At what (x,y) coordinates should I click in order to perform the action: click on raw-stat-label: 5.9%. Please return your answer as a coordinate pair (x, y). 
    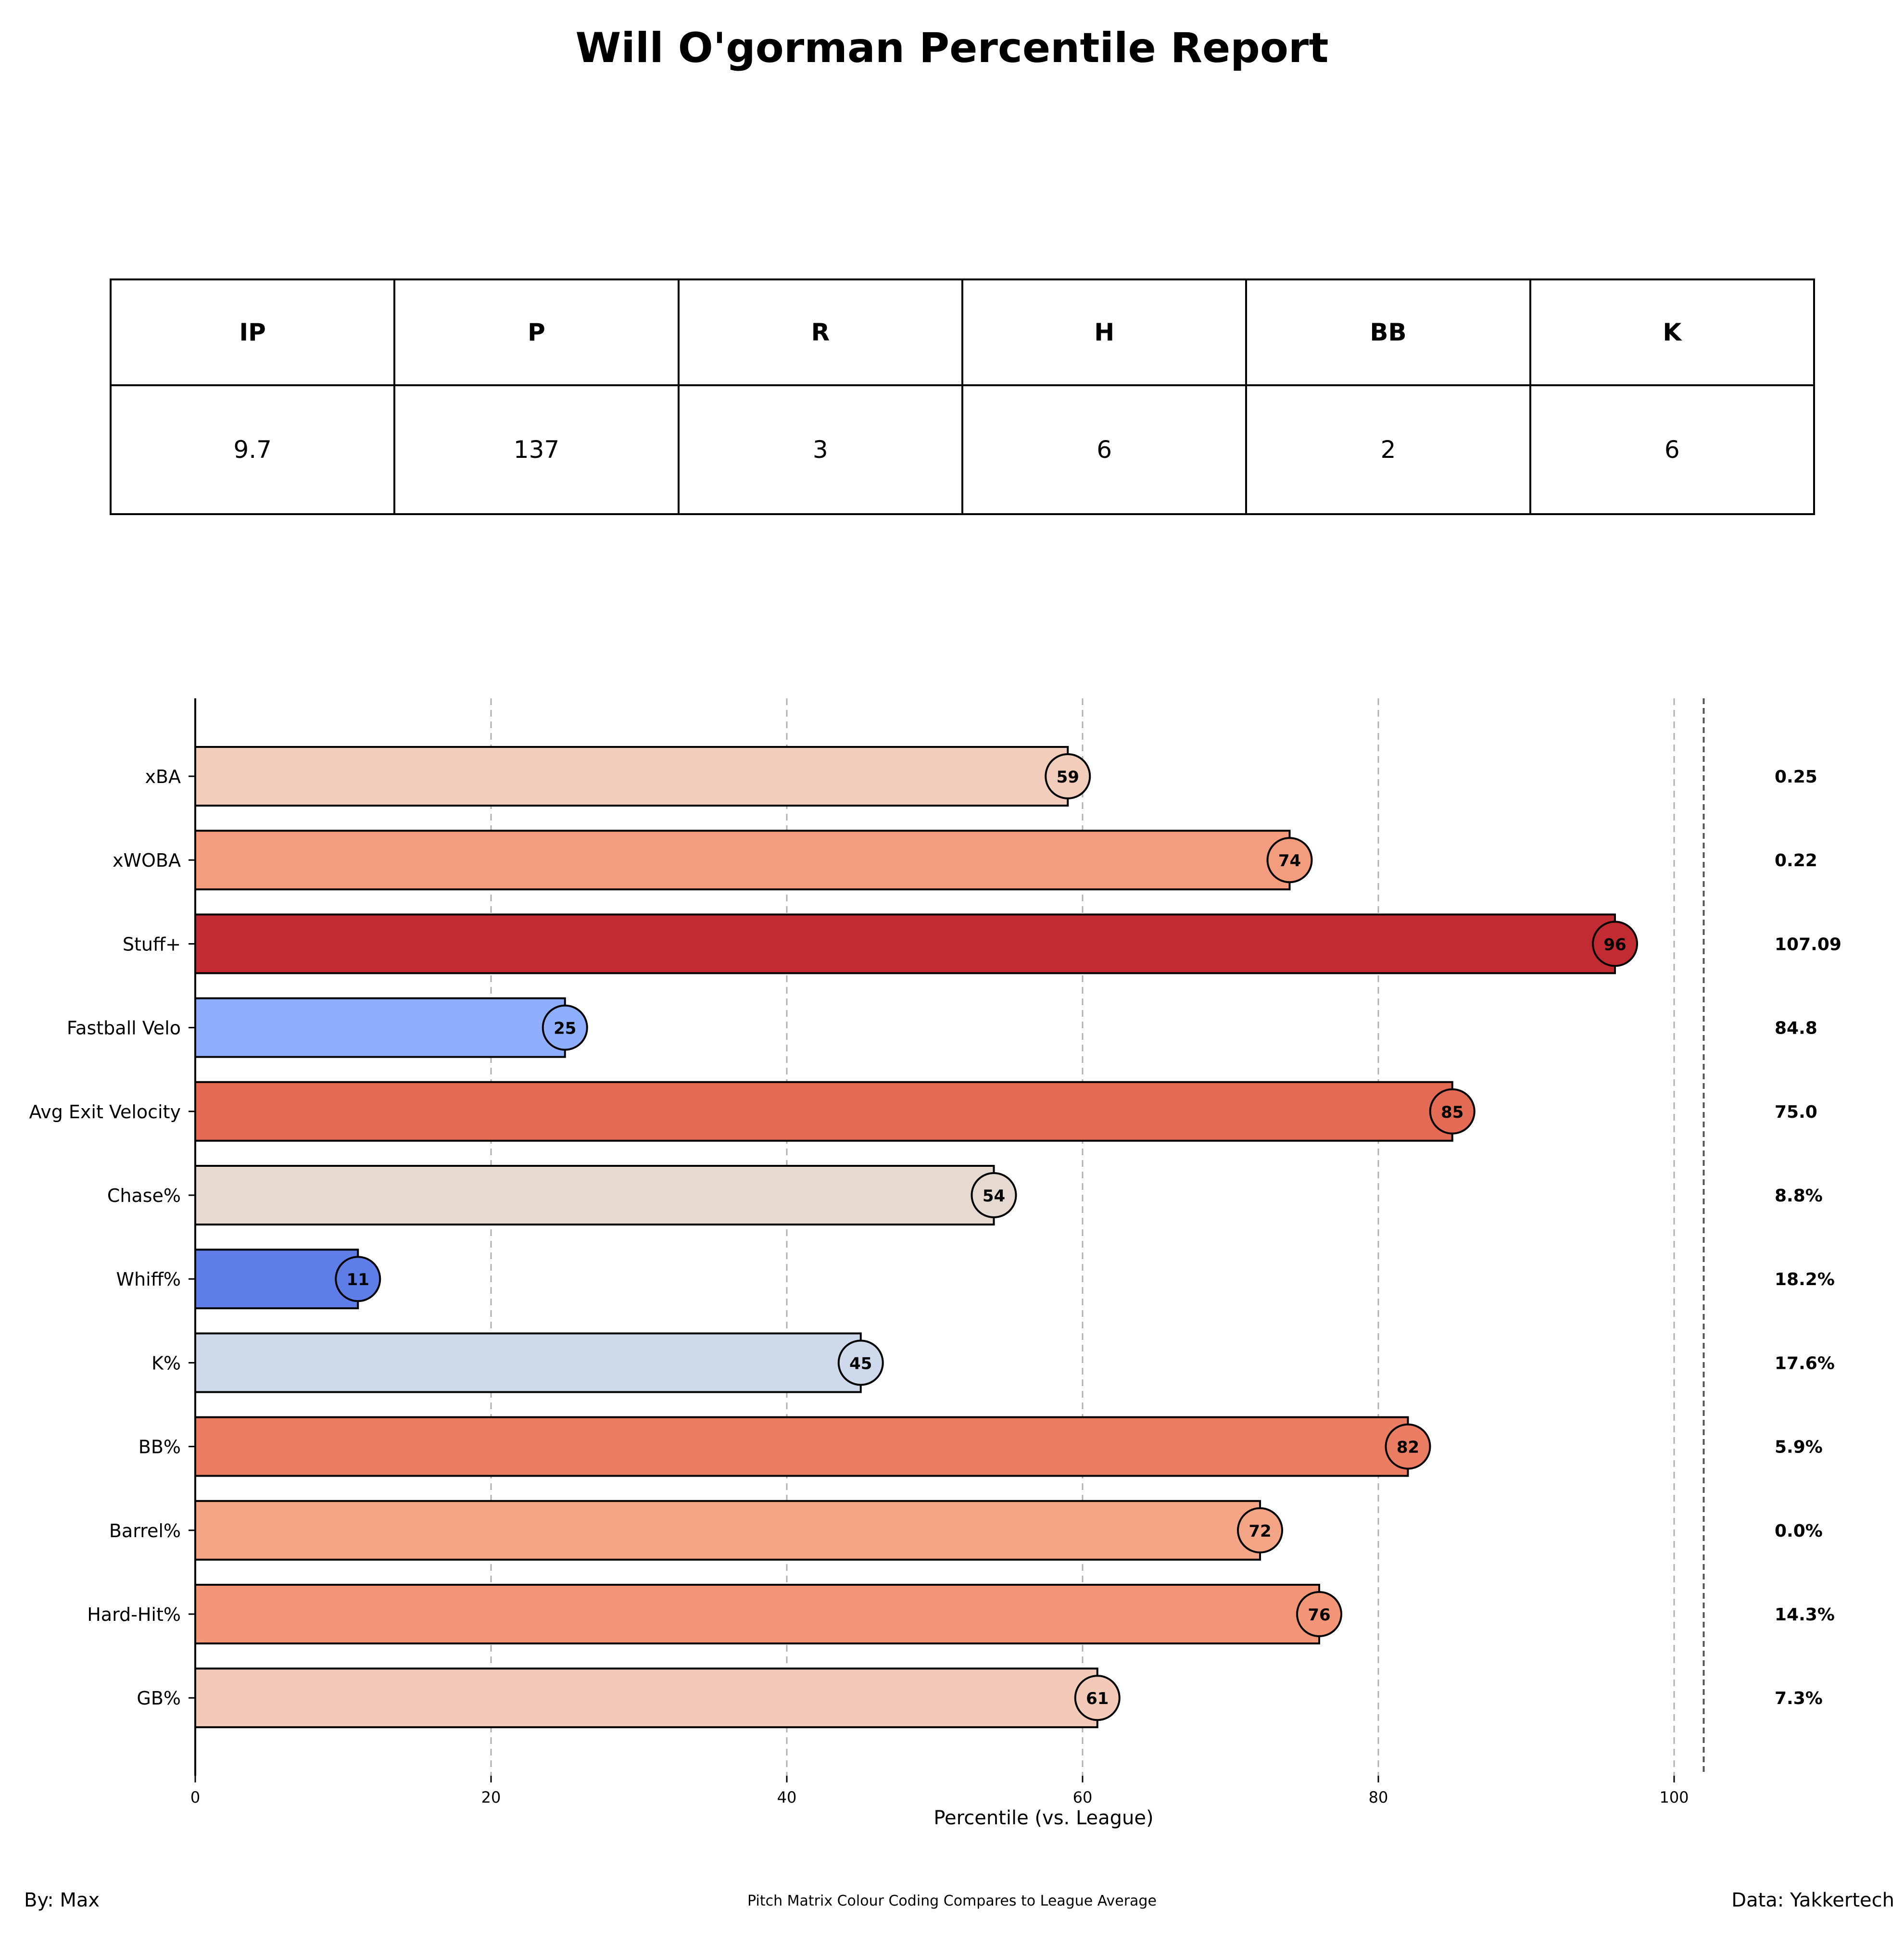
    Looking at the image, I should click on (1799, 1448).